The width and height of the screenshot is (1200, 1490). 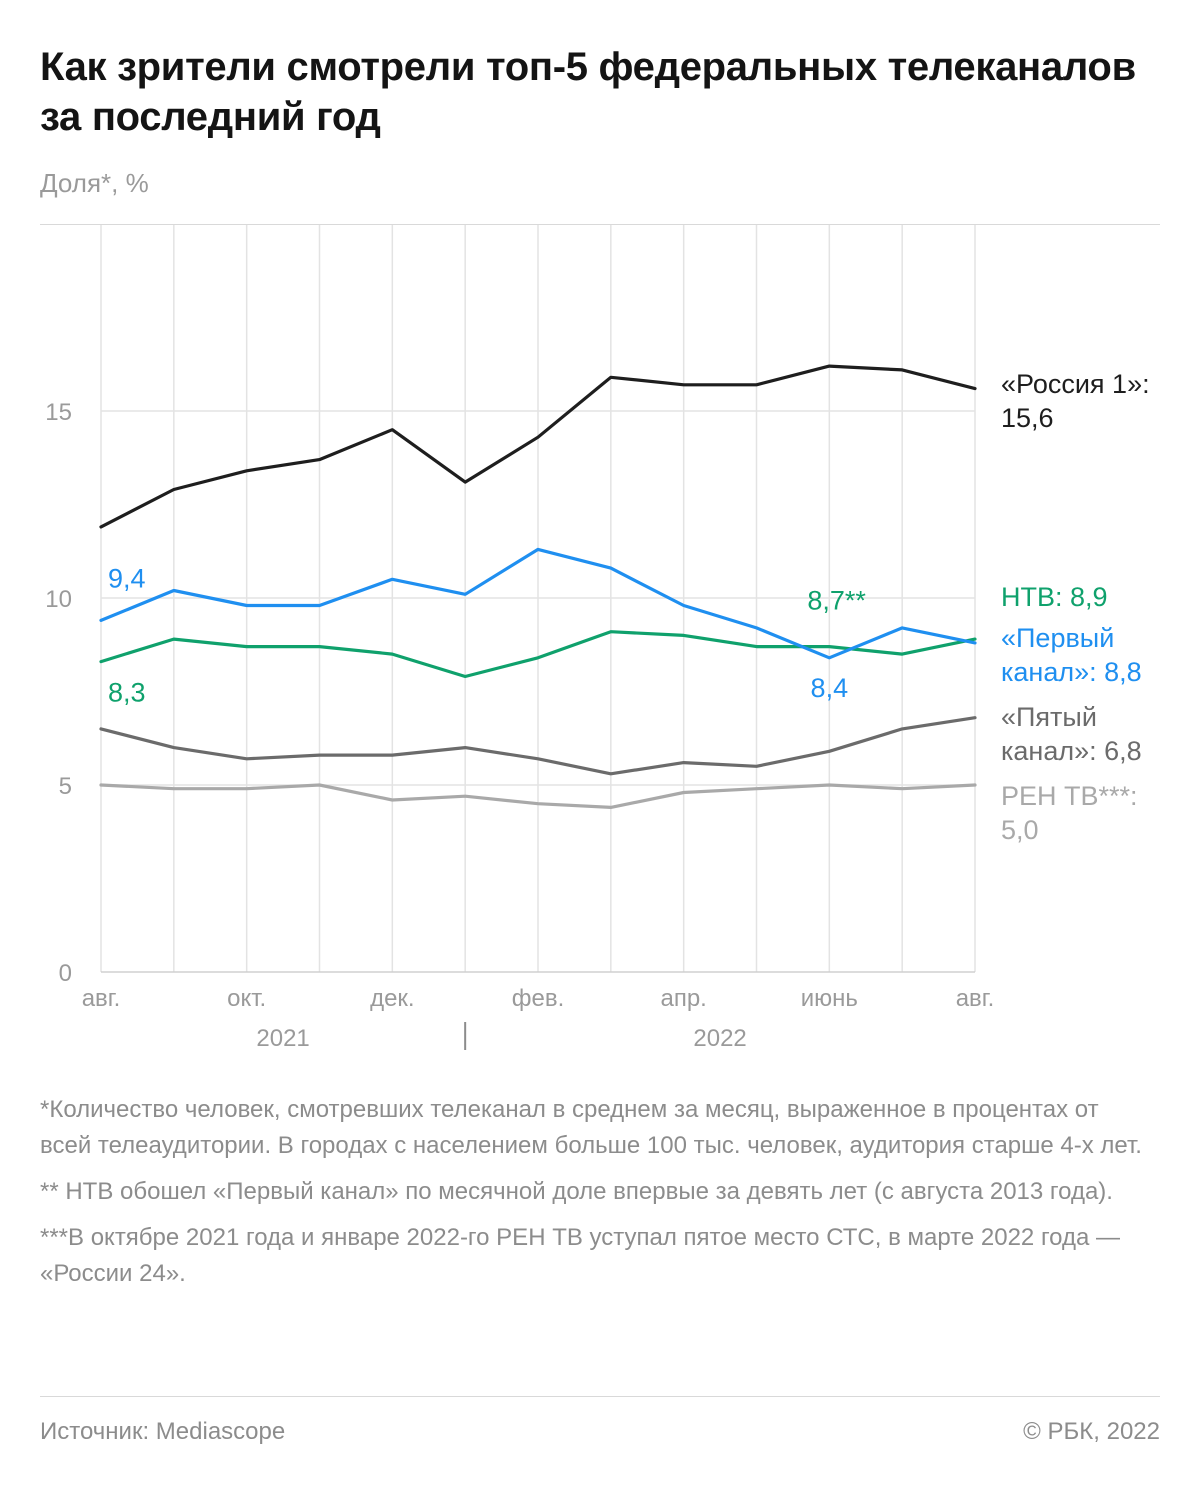 What do you see at coordinates (65, 786) in the screenshot?
I see `y-tick-label: 5` at bounding box center [65, 786].